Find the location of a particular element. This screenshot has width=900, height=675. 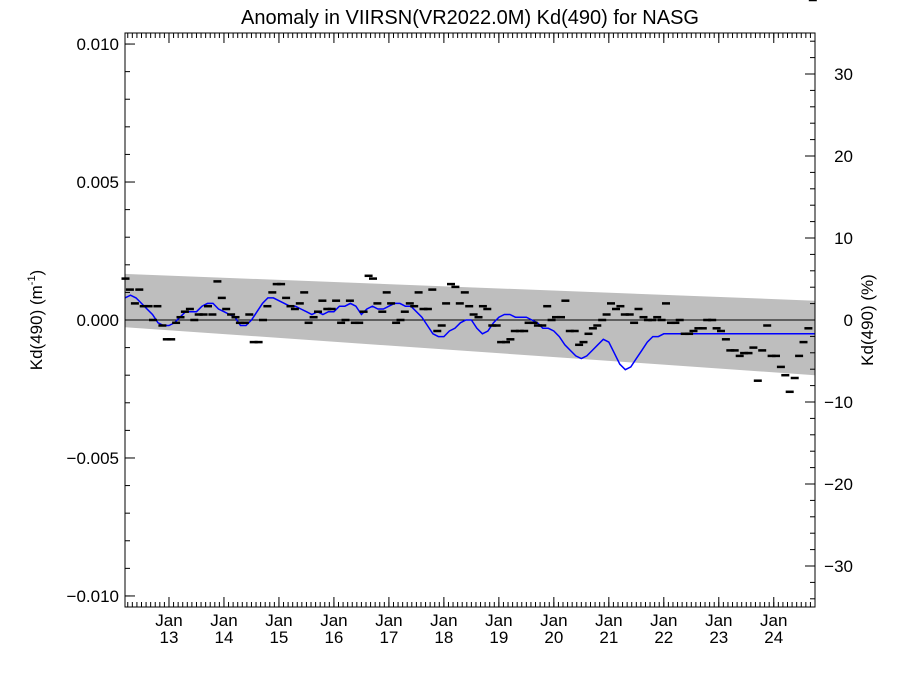

uncertainty-band is located at coordinates (470, 324).